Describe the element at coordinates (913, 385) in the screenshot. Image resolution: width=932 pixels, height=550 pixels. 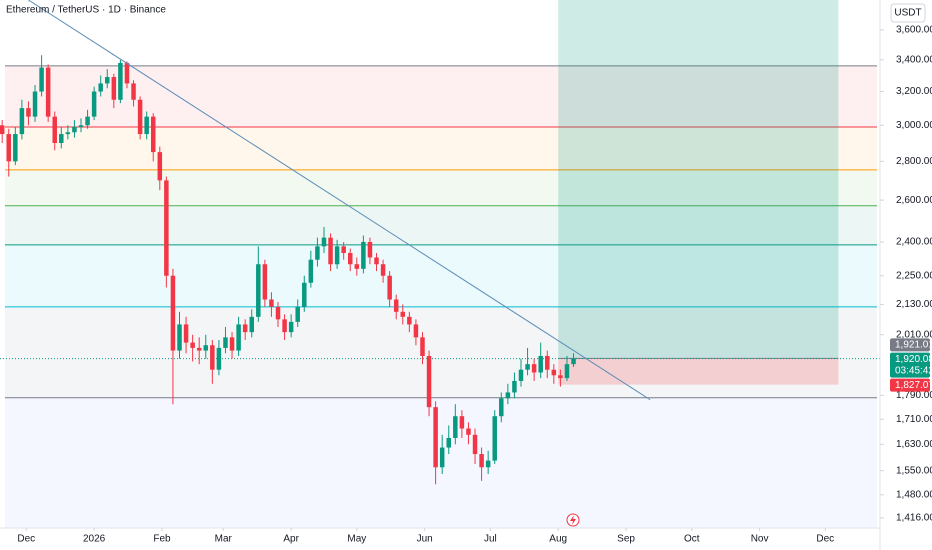
I see `stop-tag-label: 1,827.07` at that location.